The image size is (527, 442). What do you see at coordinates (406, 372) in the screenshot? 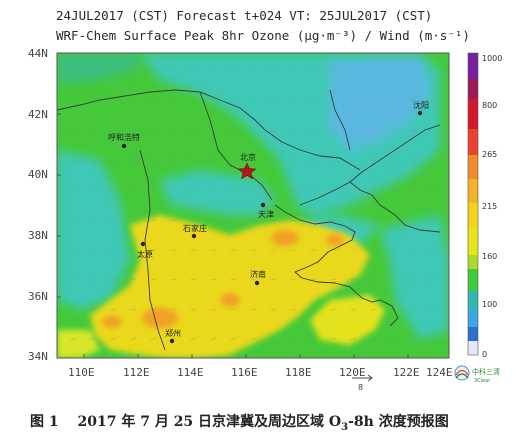
I see `lon-label-122e: 122E` at bounding box center [406, 372].